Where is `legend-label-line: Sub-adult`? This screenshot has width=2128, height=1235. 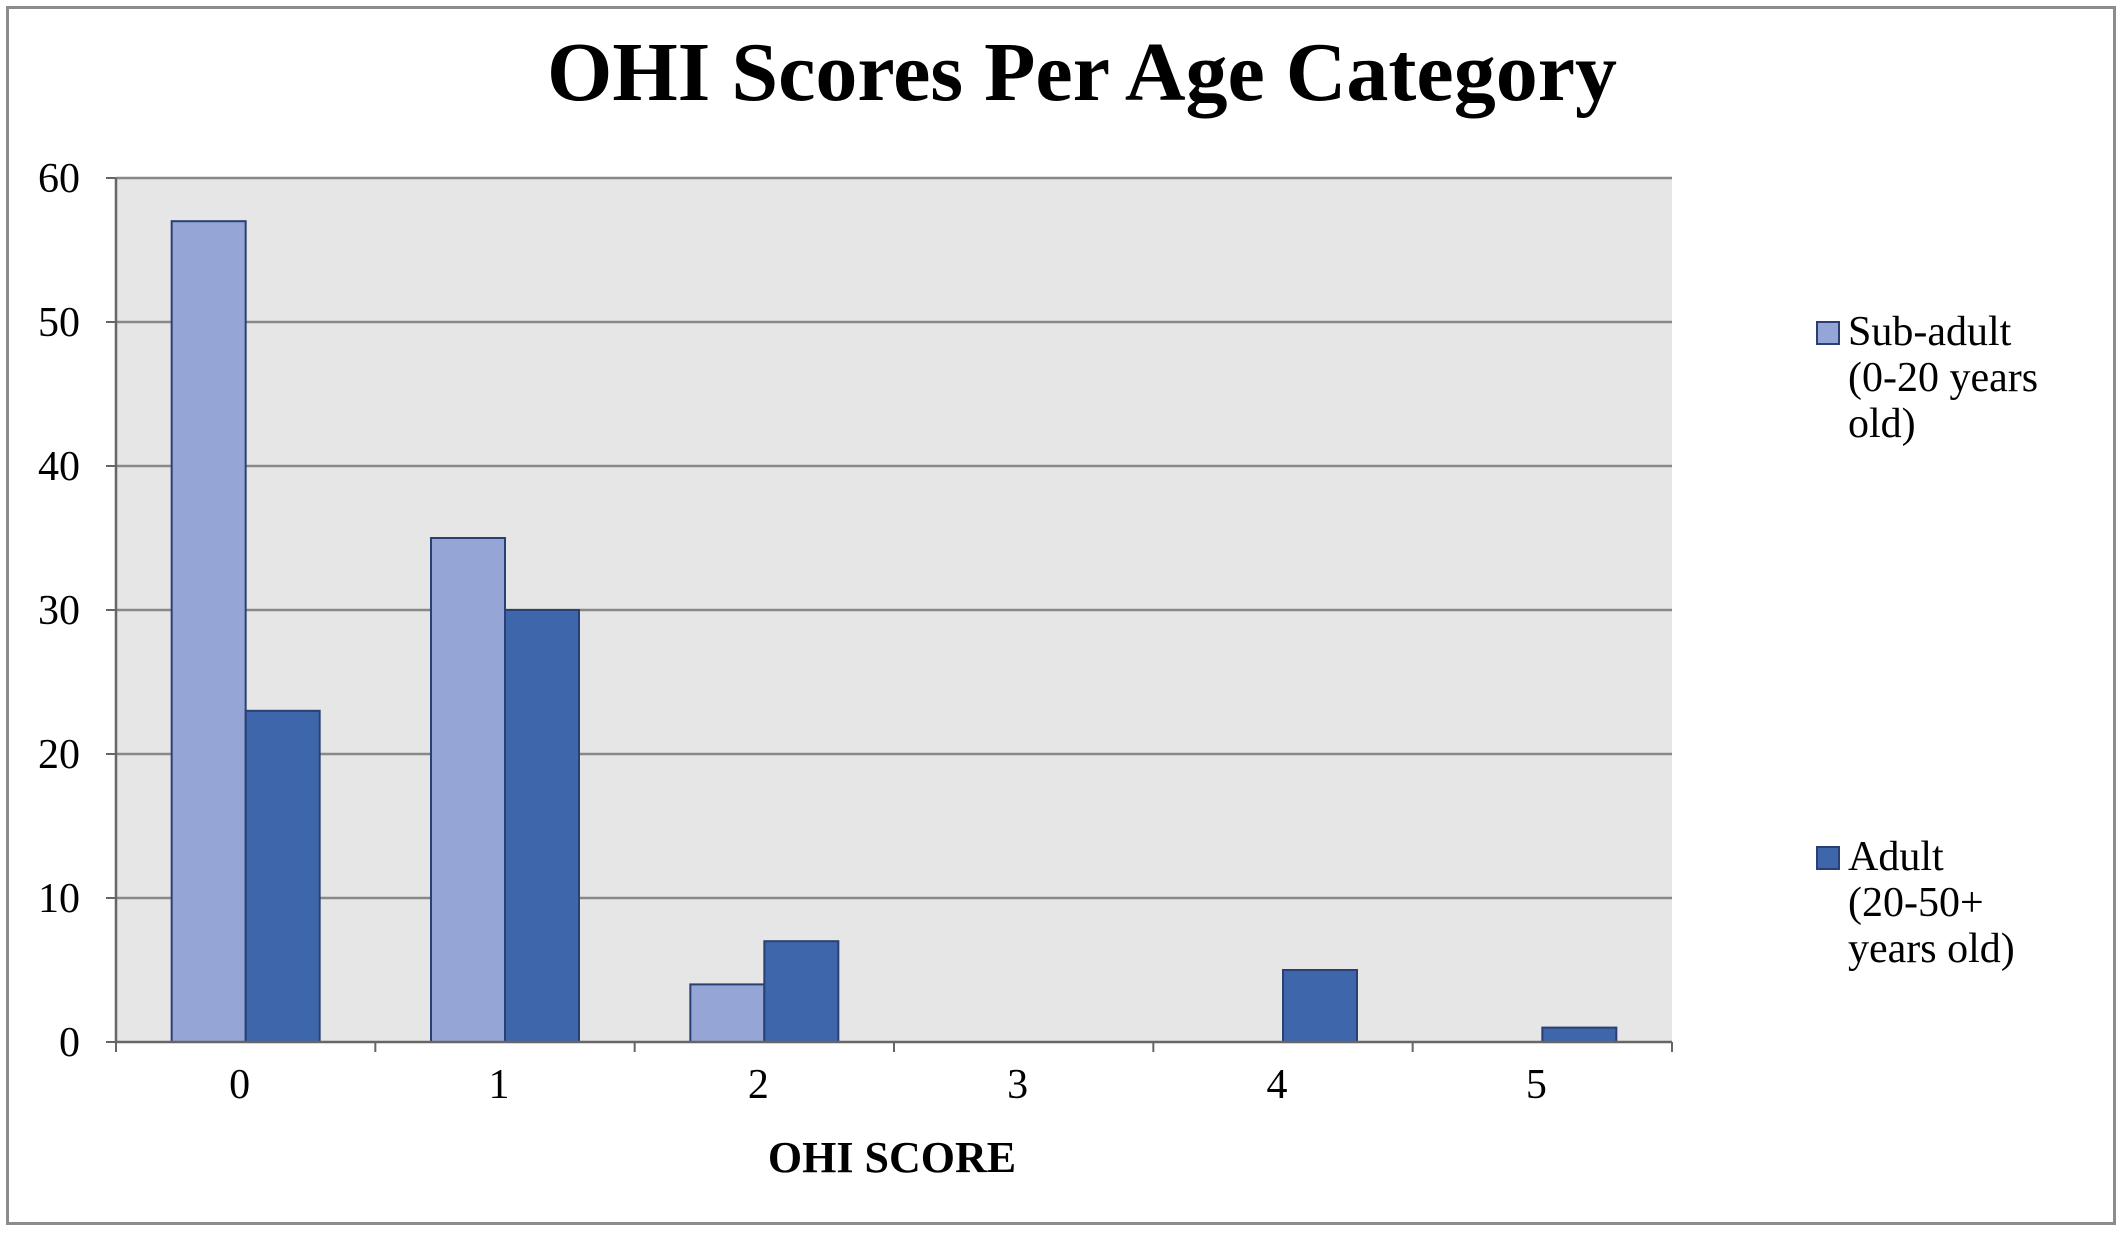 legend-label-line: Sub-adult is located at coordinates (1930, 332).